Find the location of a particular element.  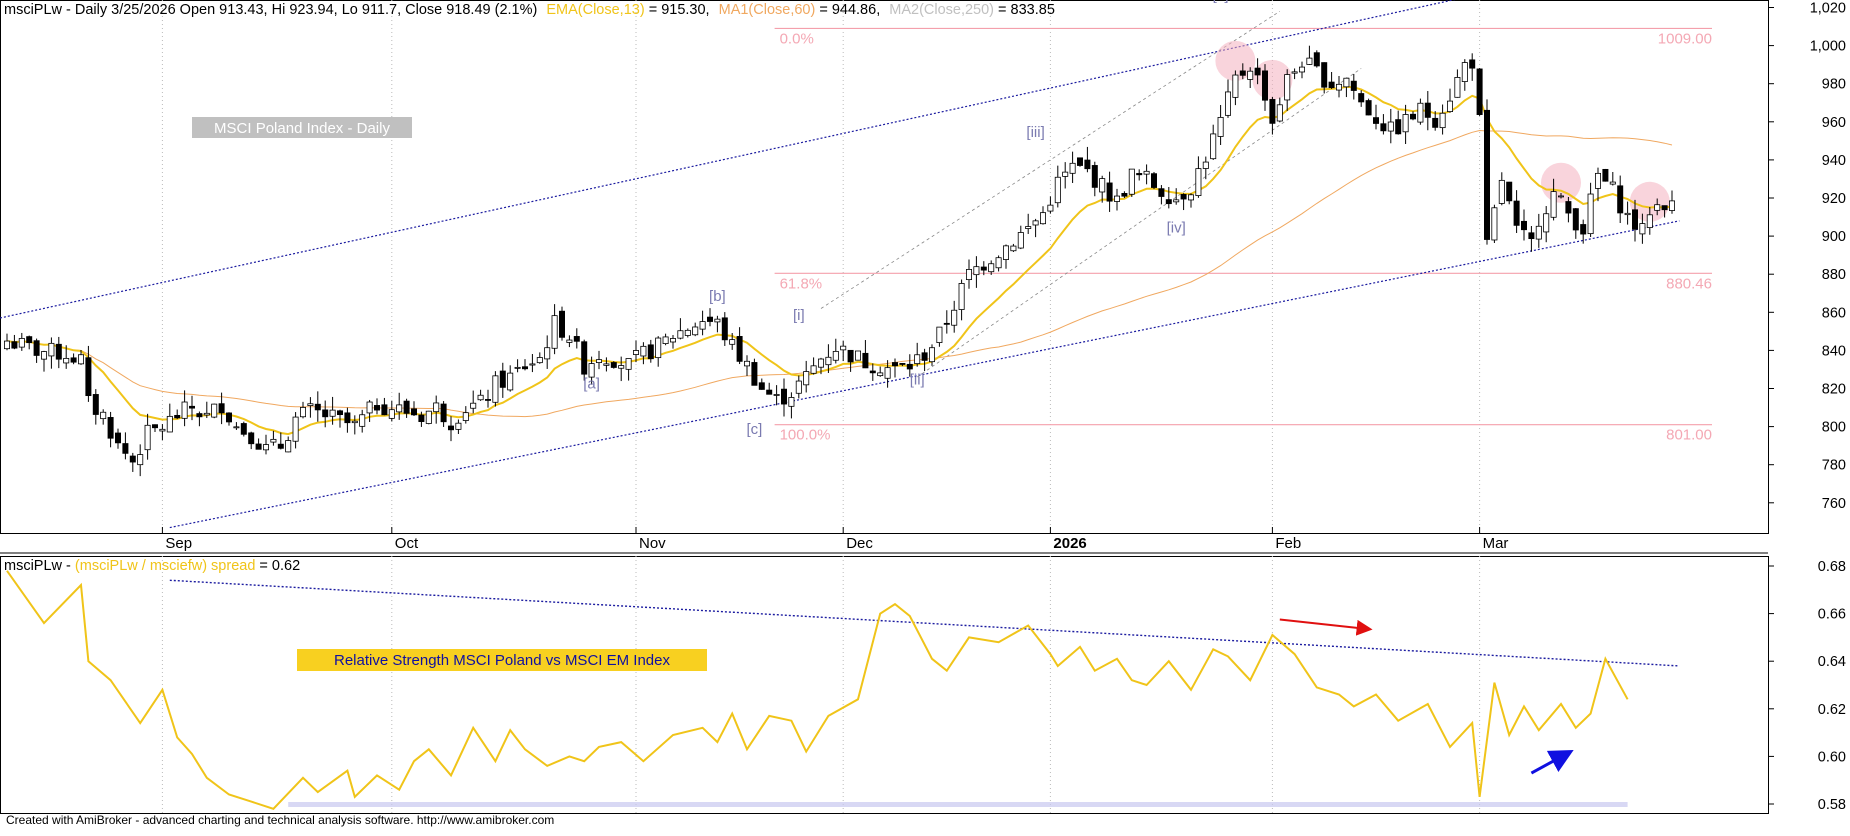

price-ytick-label: 1,020 is located at coordinates (1828, 9).